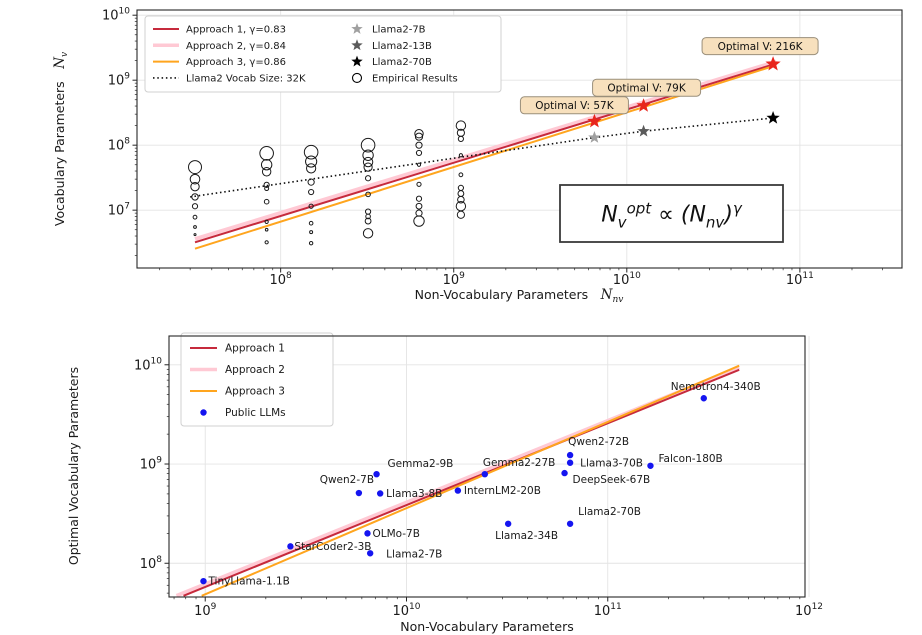 The width and height of the screenshot is (922, 635). What do you see at coordinates (526, 536) in the screenshot?
I see `model-label-llama2-34b: Llama2-34B` at bounding box center [526, 536].